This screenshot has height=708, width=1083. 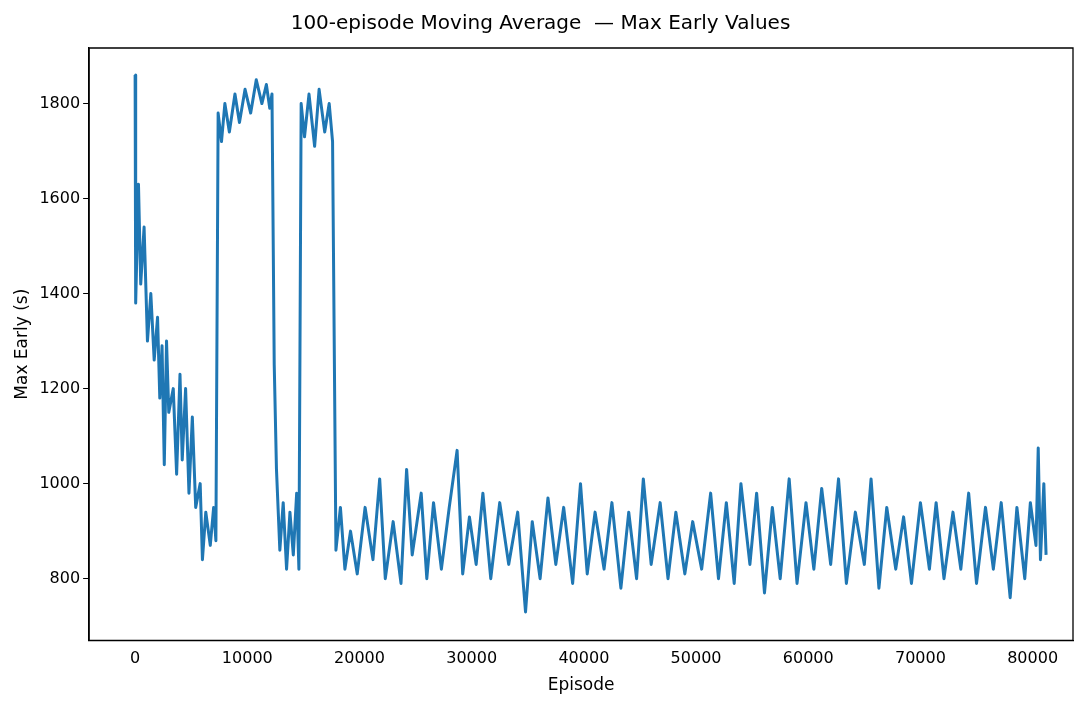 I want to click on x-tick-label: 10000, so click(x=247, y=658).